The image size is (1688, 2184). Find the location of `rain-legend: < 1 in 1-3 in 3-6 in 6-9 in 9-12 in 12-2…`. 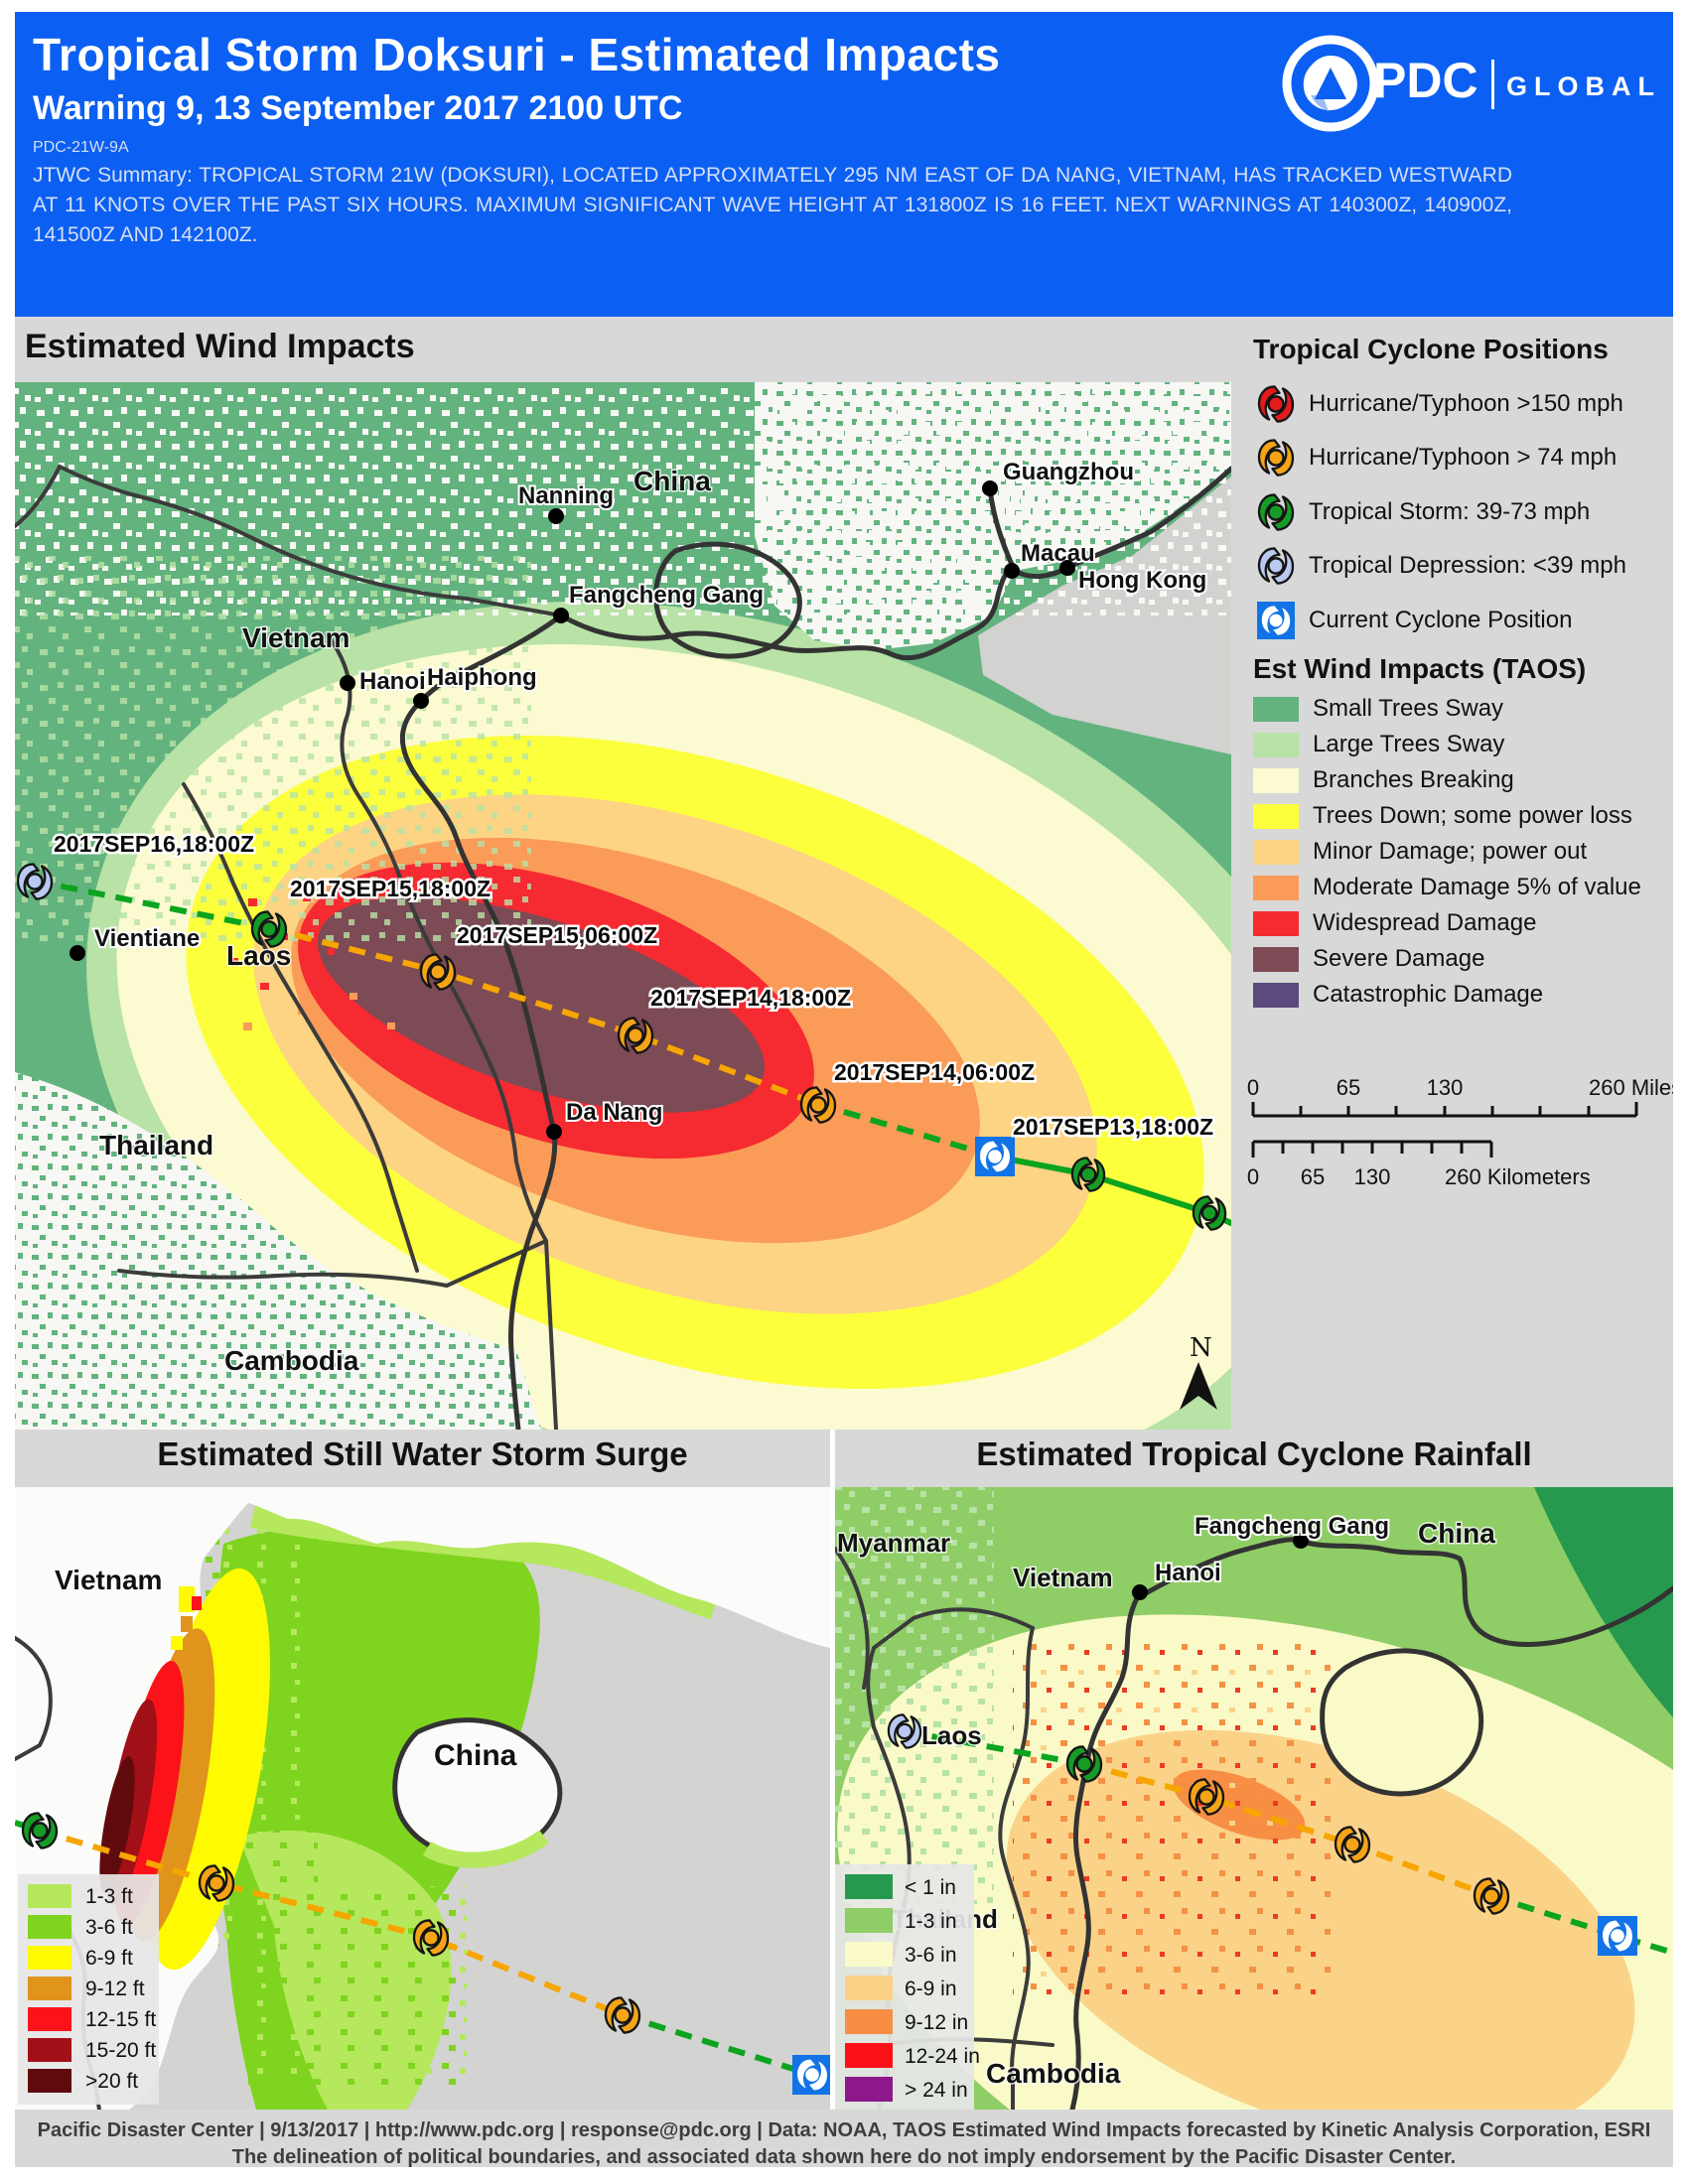

rain-legend: < 1 in 1-3 in 3-6 in 6-9 in 9-12 in 12-2… is located at coordinates (907, 1987).